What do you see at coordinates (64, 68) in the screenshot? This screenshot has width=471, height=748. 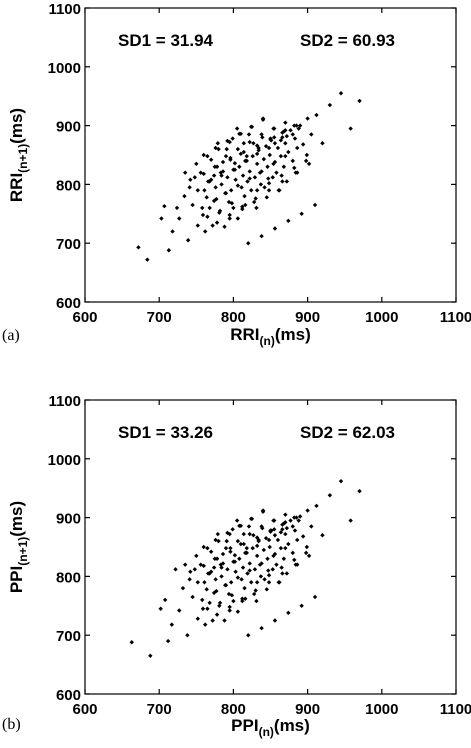 I see `y-tick-label: 1000` at bounding box center [64, 68].